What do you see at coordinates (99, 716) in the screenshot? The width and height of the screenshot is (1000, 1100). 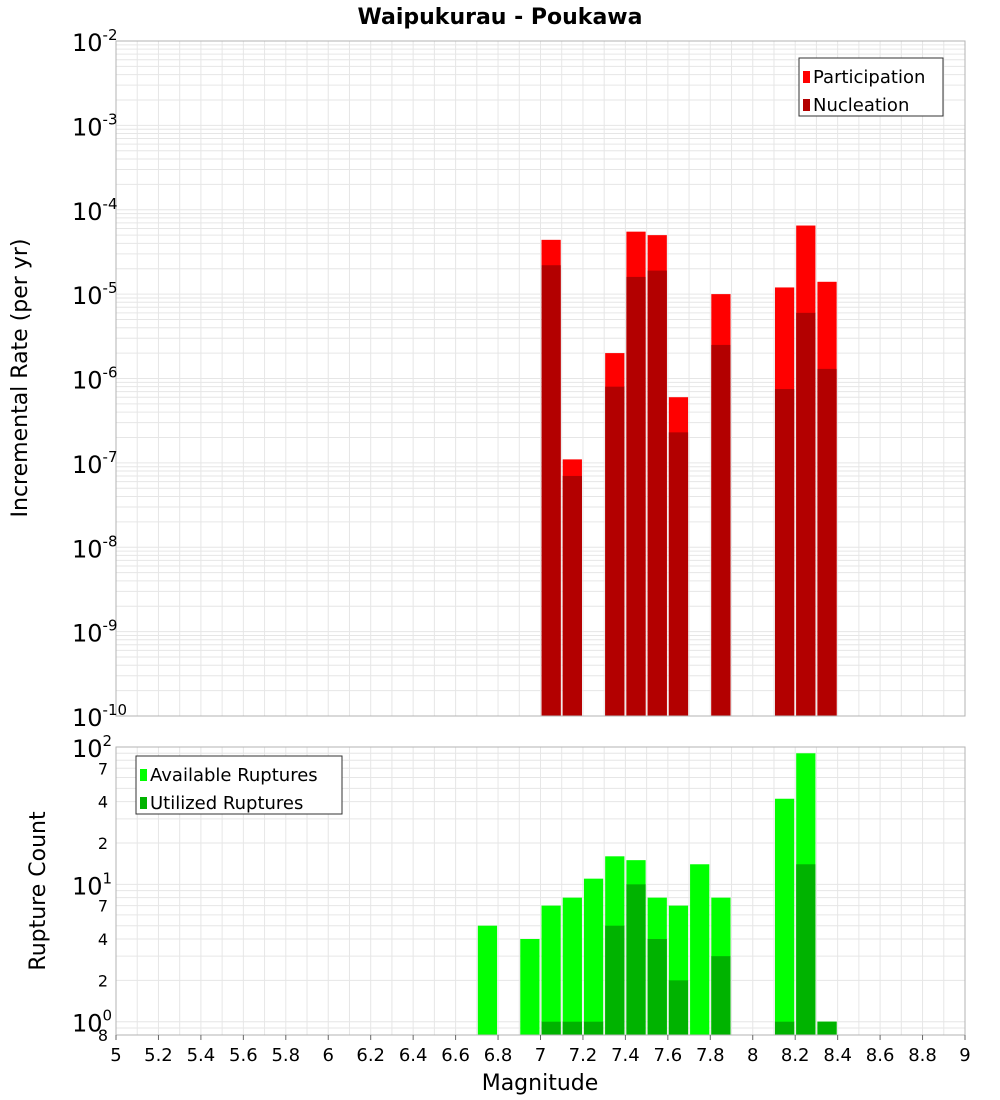 I see `y-tick-label: 10⁻¹⁰` at bounding box center [99, 716].